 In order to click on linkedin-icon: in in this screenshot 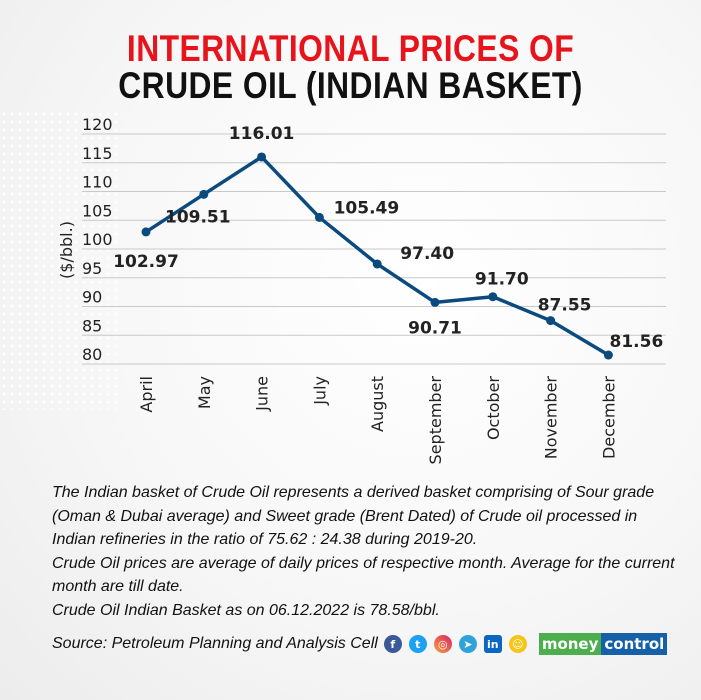, I will do `click(492, 644)`.